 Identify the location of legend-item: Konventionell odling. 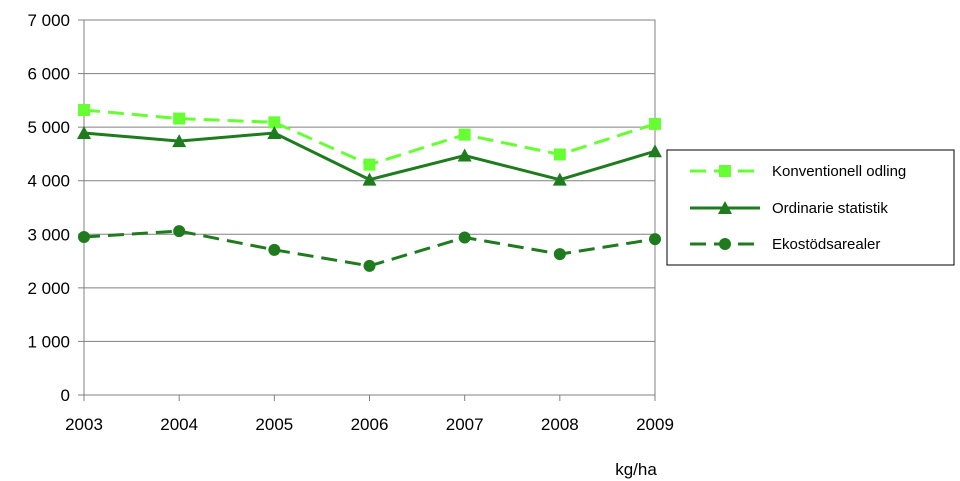
(798, 171).